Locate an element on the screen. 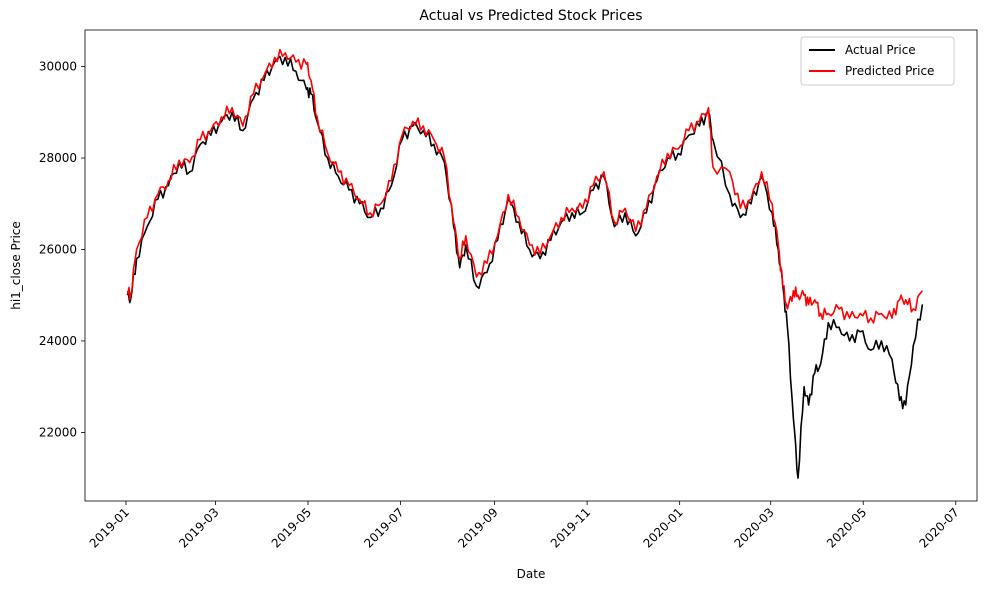 Image resolution: width=989 pixels, height=590 pixels. x-tick-label: 2019-11 is located at coordinates (570, 527).